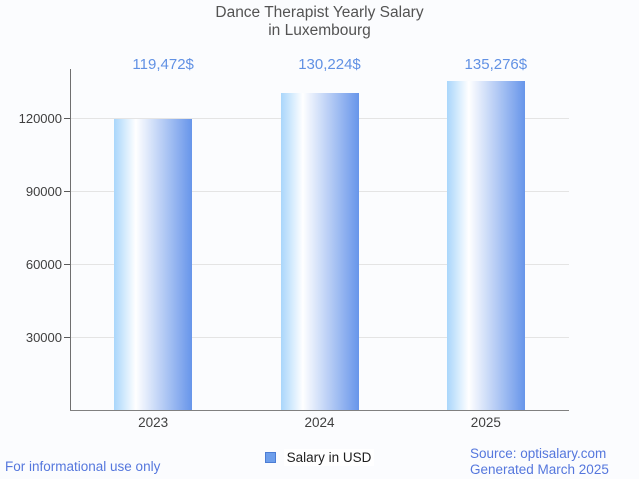 The image size is (639, 479). What do you see at coordinates (539, 469) in the screenshot?
I see `footer-generated: Generated March 2025` at bounding box center [539, 469].